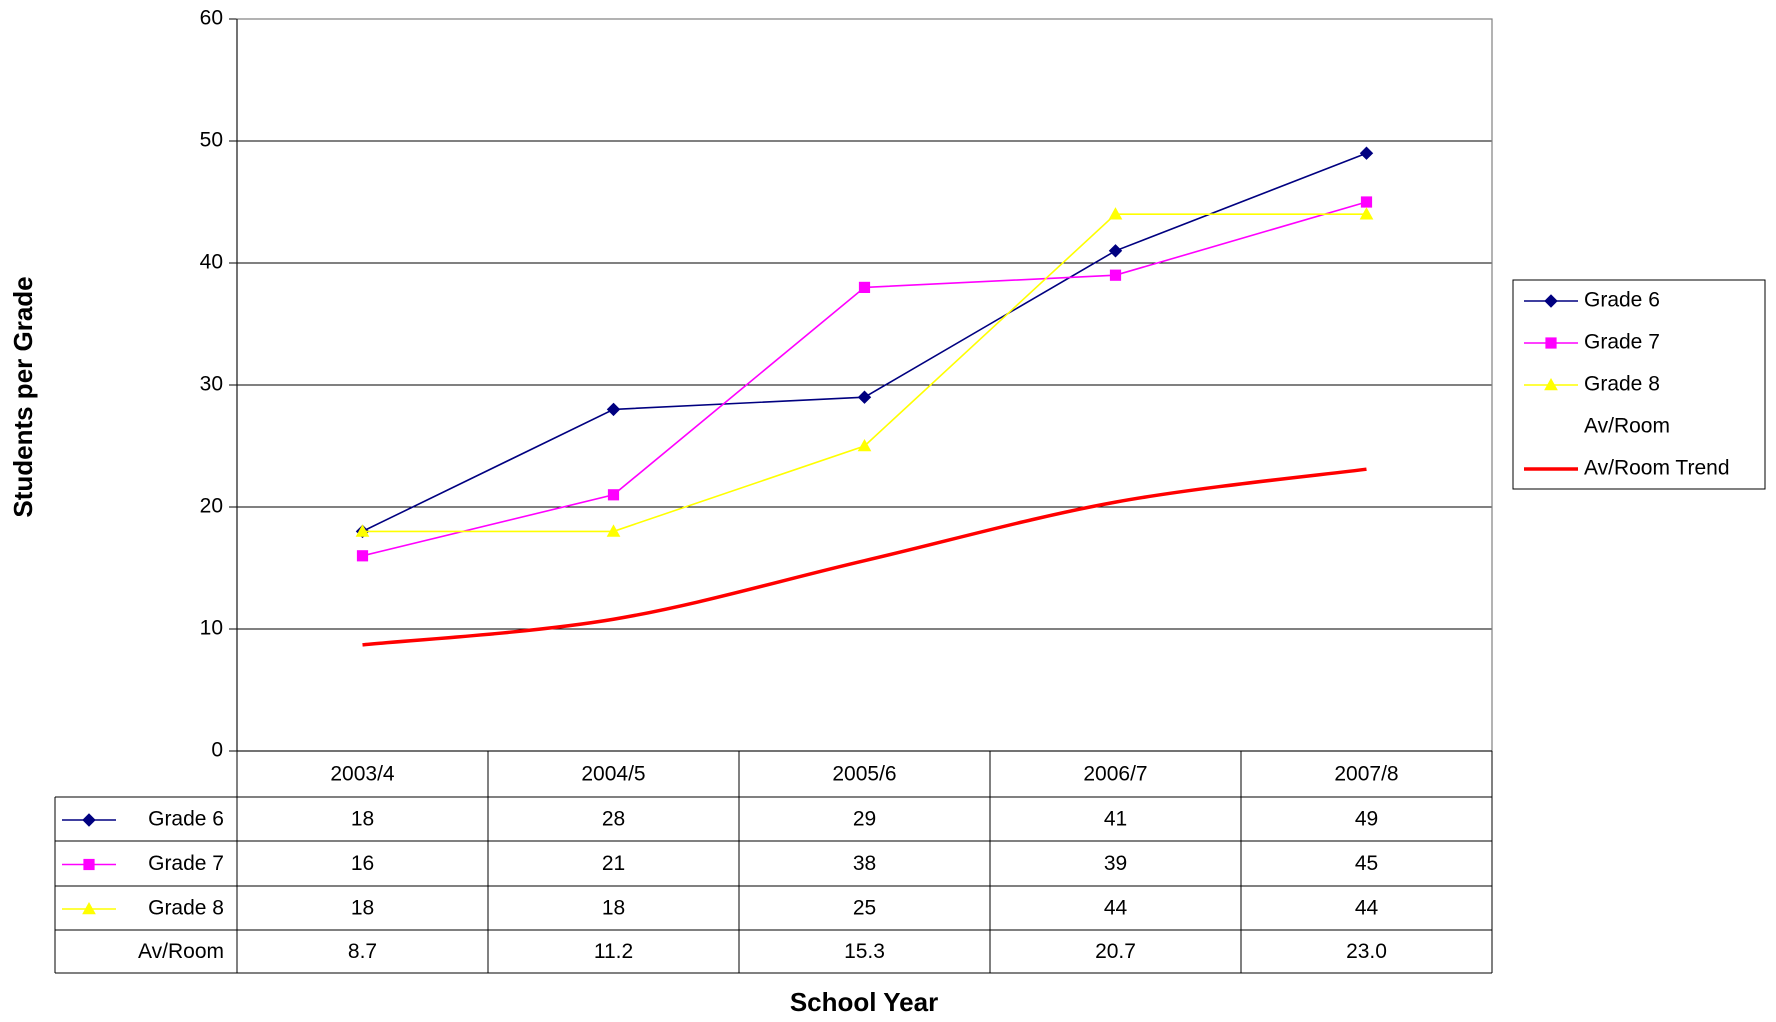 The width and height of the screenshot is (1776, 1022). I want to click on x-tick-label: 2003/4, so click(362, 774).